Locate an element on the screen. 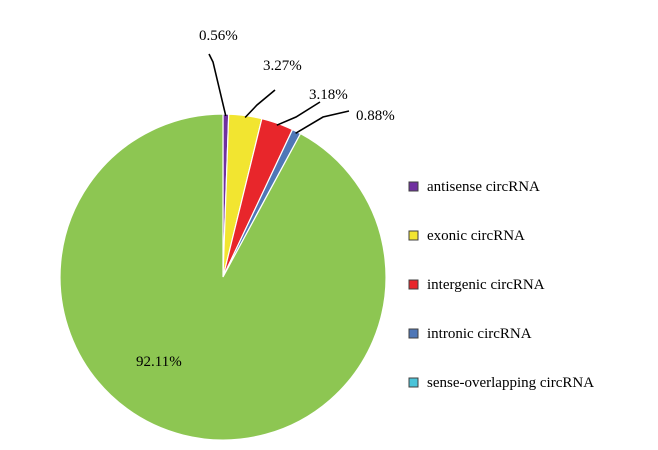 This screenshot has width=658, height=450. legend-label-sense-overlapping-circrna: sense-overlapping circRNA is located at coordinates (510, 383).